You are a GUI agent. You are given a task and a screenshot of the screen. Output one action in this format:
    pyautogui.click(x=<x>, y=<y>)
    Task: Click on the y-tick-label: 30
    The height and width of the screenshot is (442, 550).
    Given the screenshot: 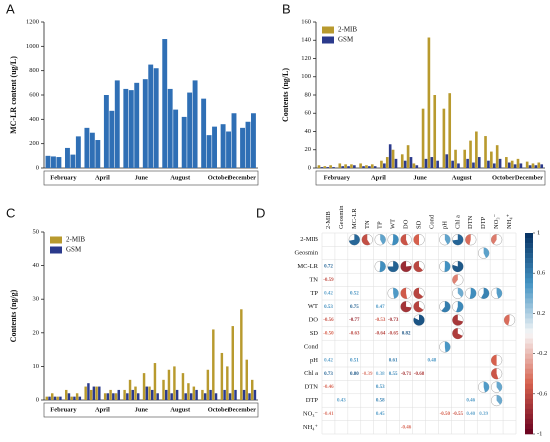 What is the action you would take?
    pyautogui.click(x=36, y=299)
    